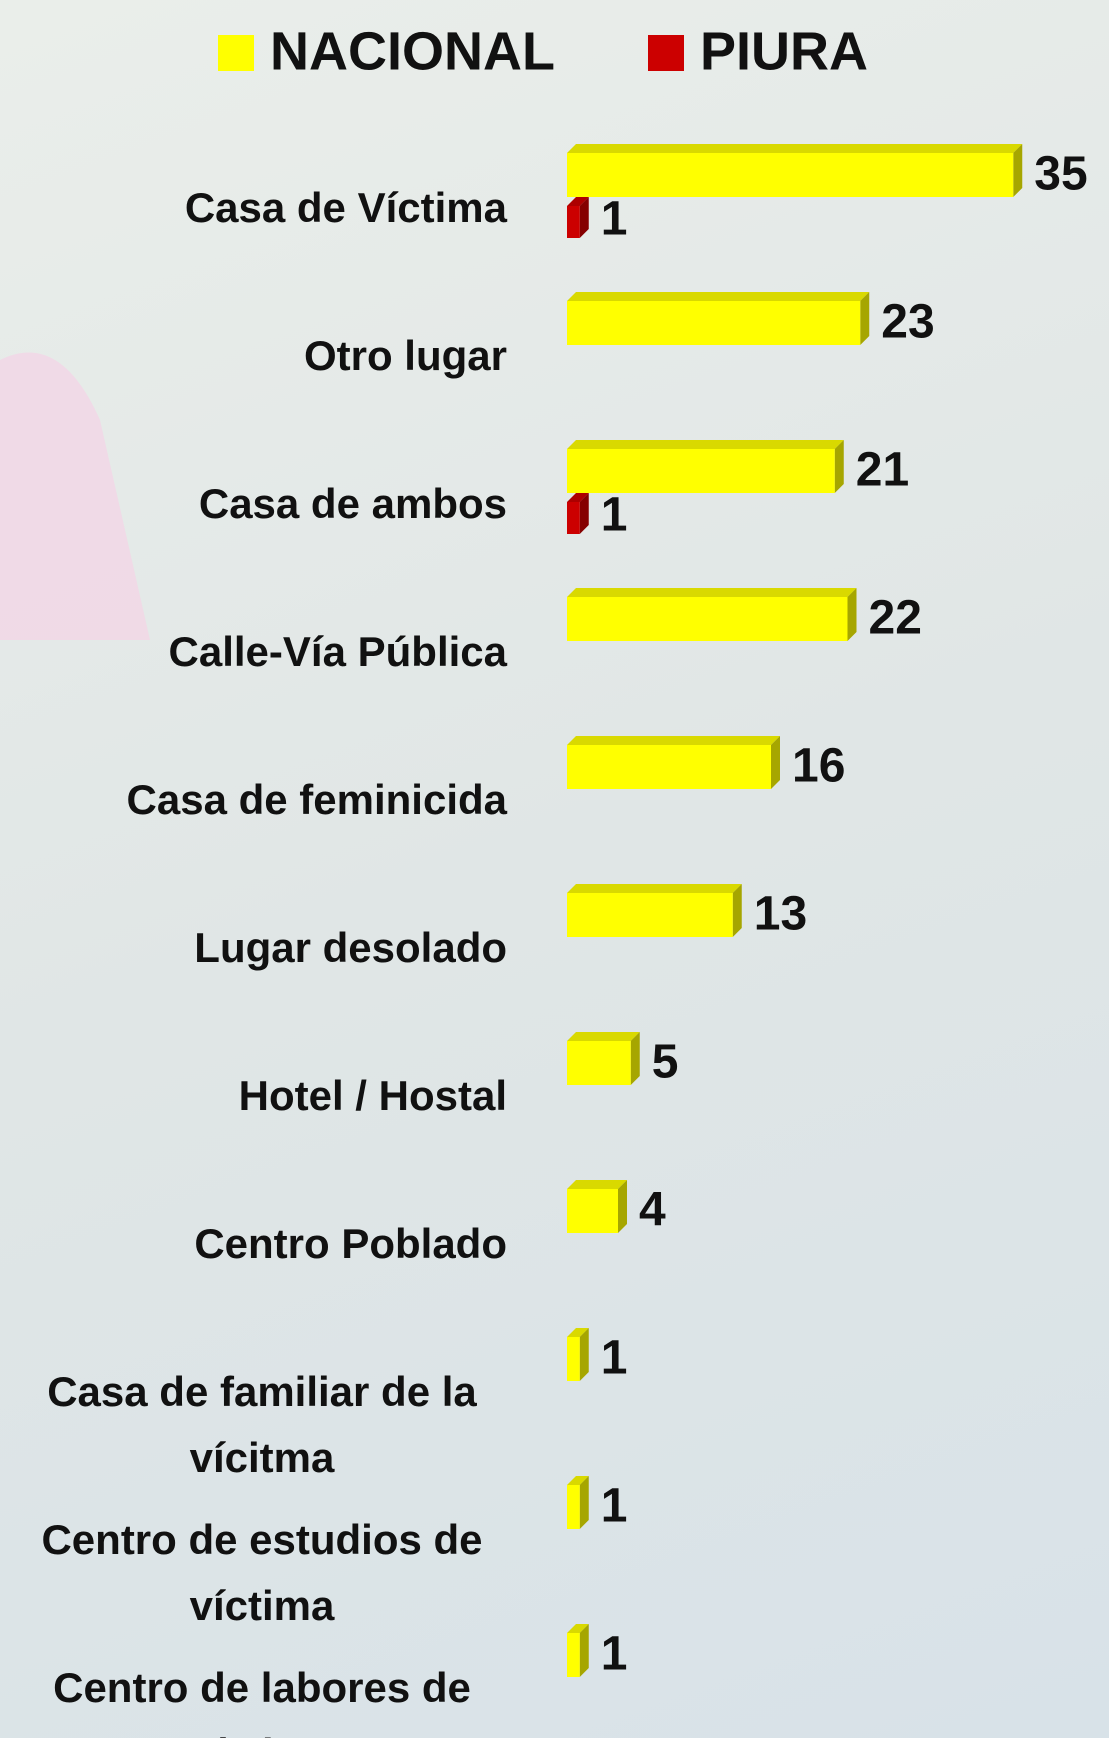 The width and height of the screenshot is (1109, 1738). What do you see at coordinates (352, 503) in the screenshot?
I see `category-label: Casa de ambos` at bounding box center [352, 503].